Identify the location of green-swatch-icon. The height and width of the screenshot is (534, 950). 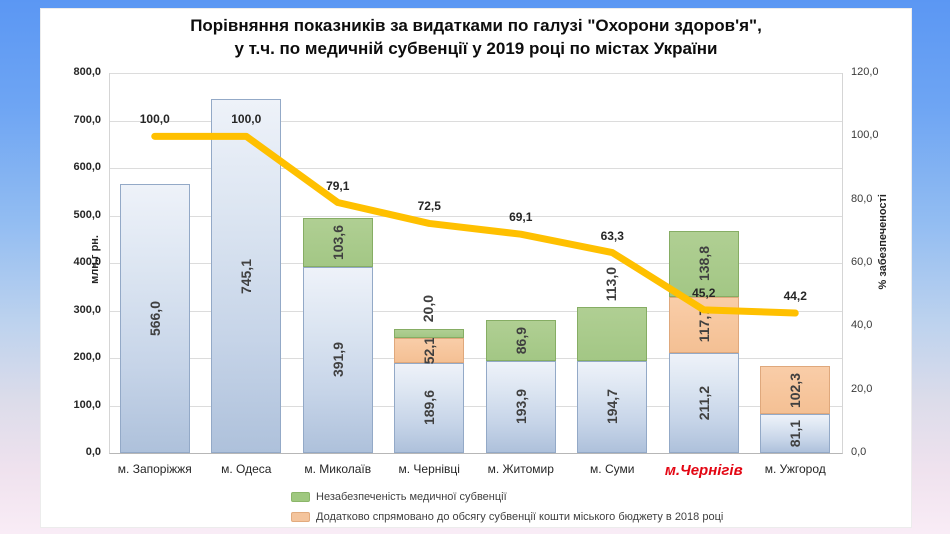
(300, 497).